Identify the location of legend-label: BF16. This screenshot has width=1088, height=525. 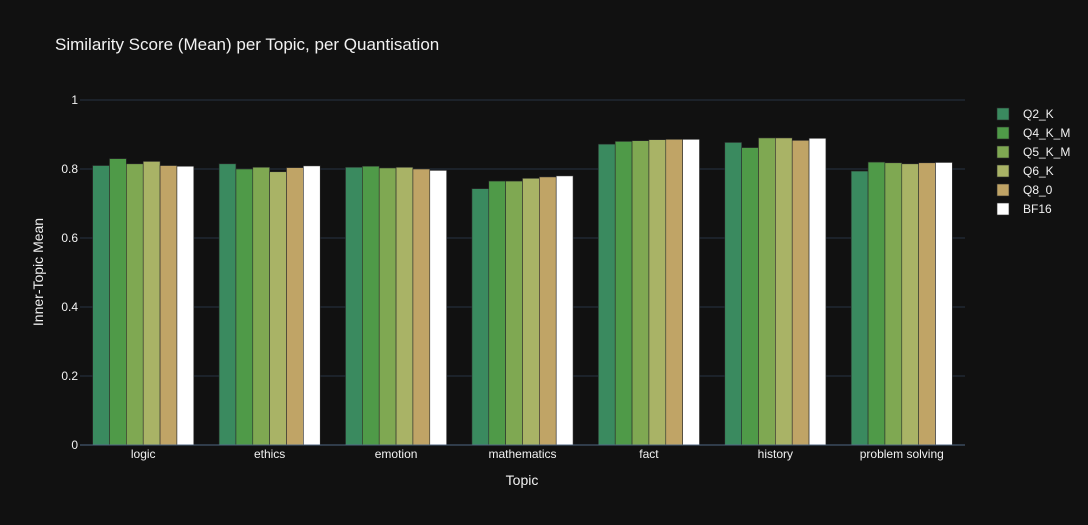
(1037, 209).